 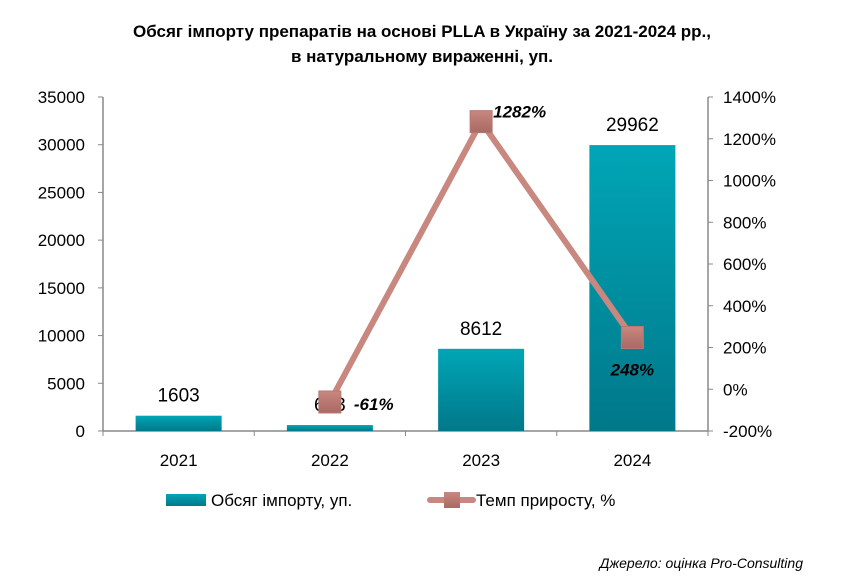 I want to click on right-tick-label: -200%, so click(x=747, y=431).